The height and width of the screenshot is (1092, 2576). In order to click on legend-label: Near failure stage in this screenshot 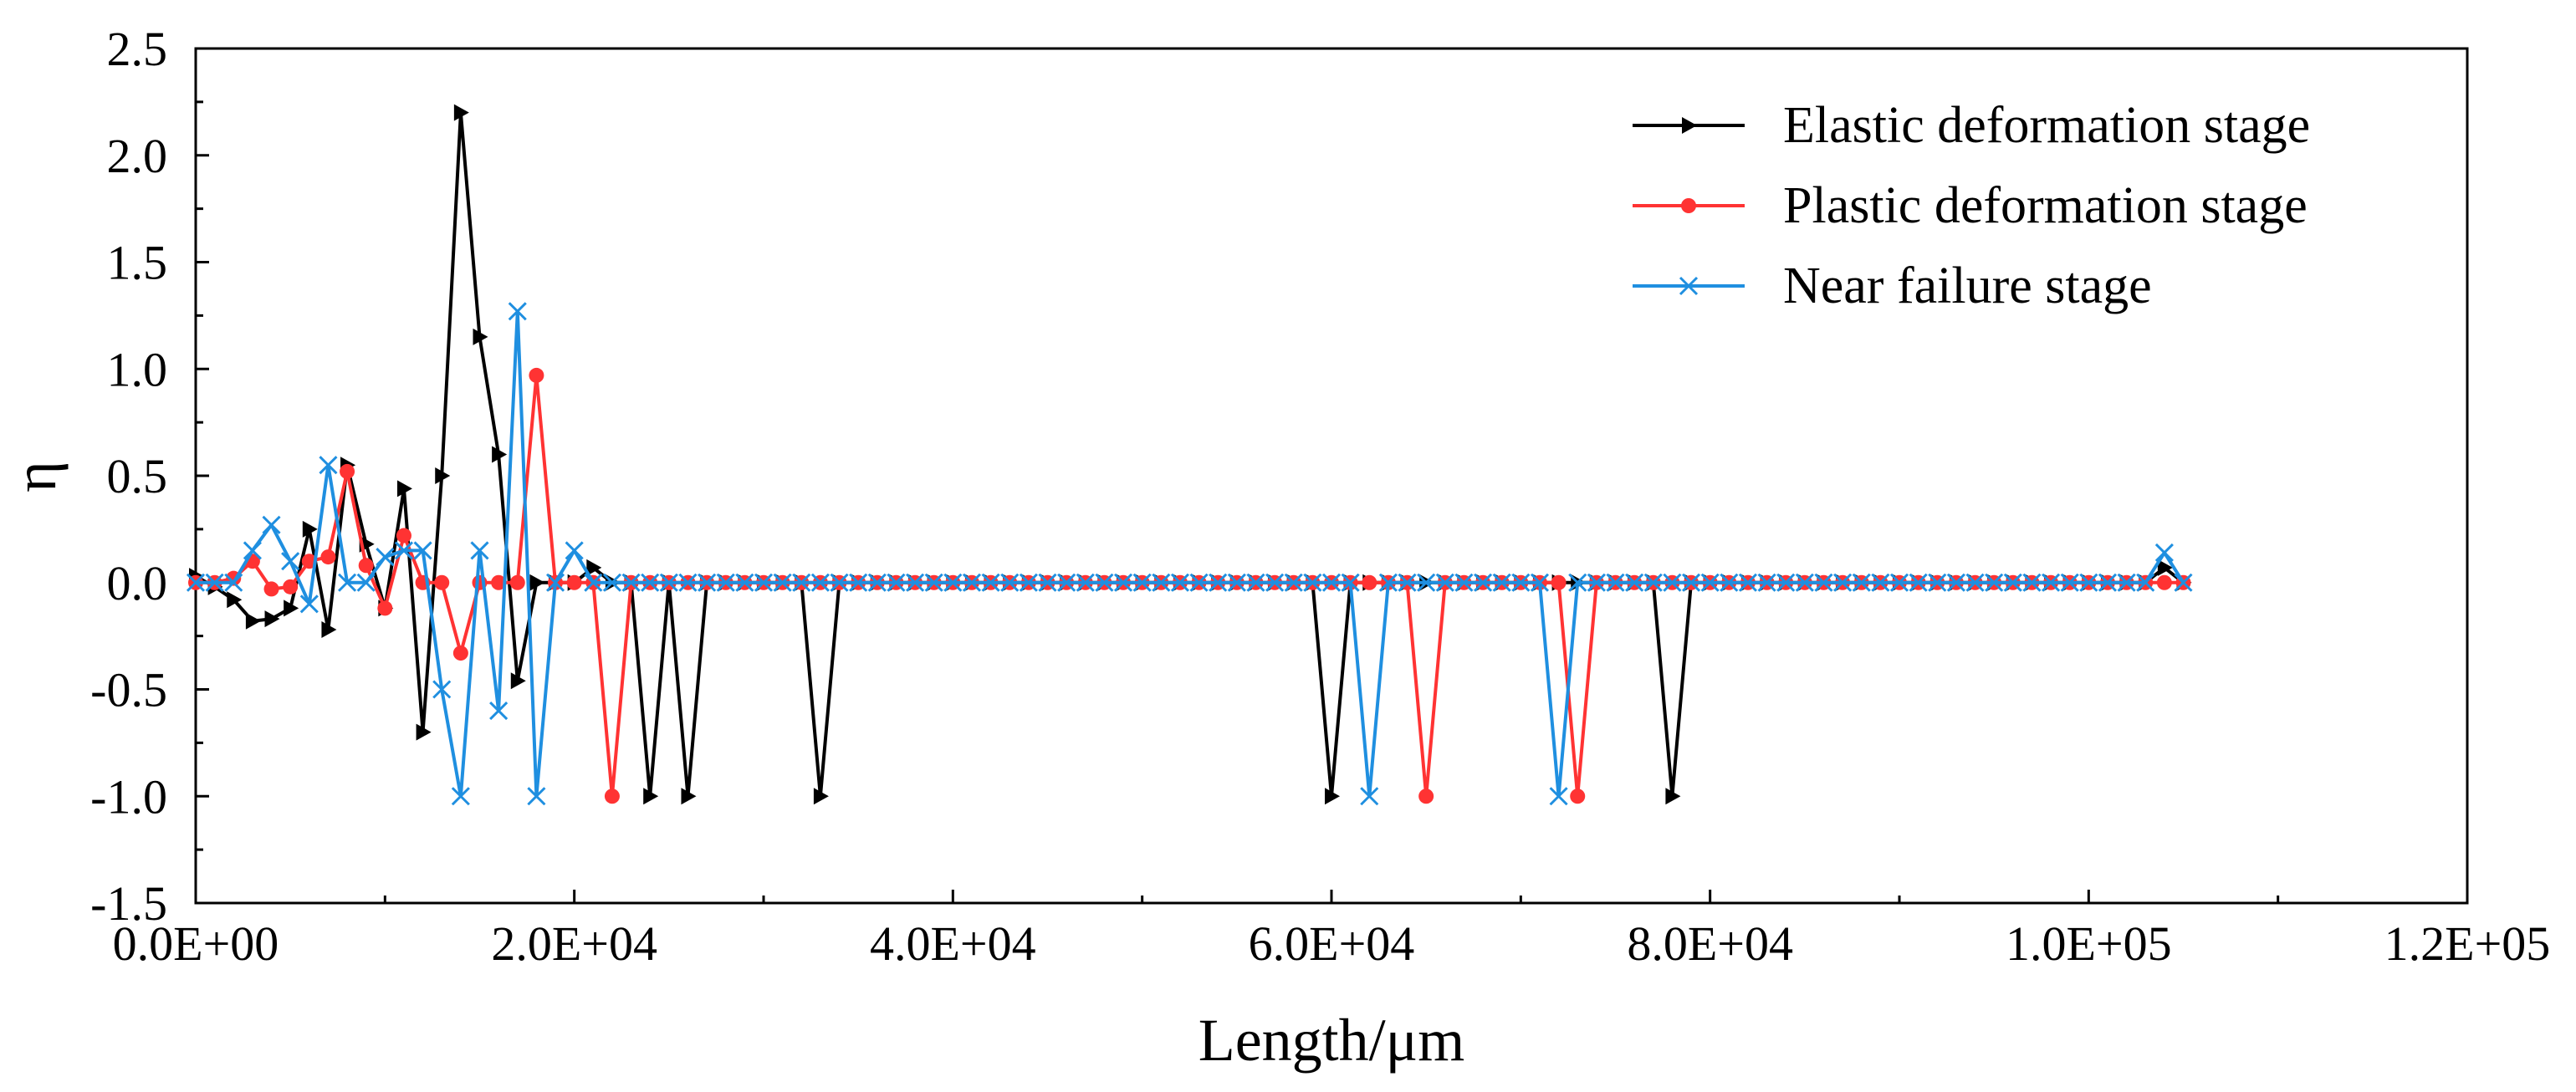, I will do `click(1967, 286)`.